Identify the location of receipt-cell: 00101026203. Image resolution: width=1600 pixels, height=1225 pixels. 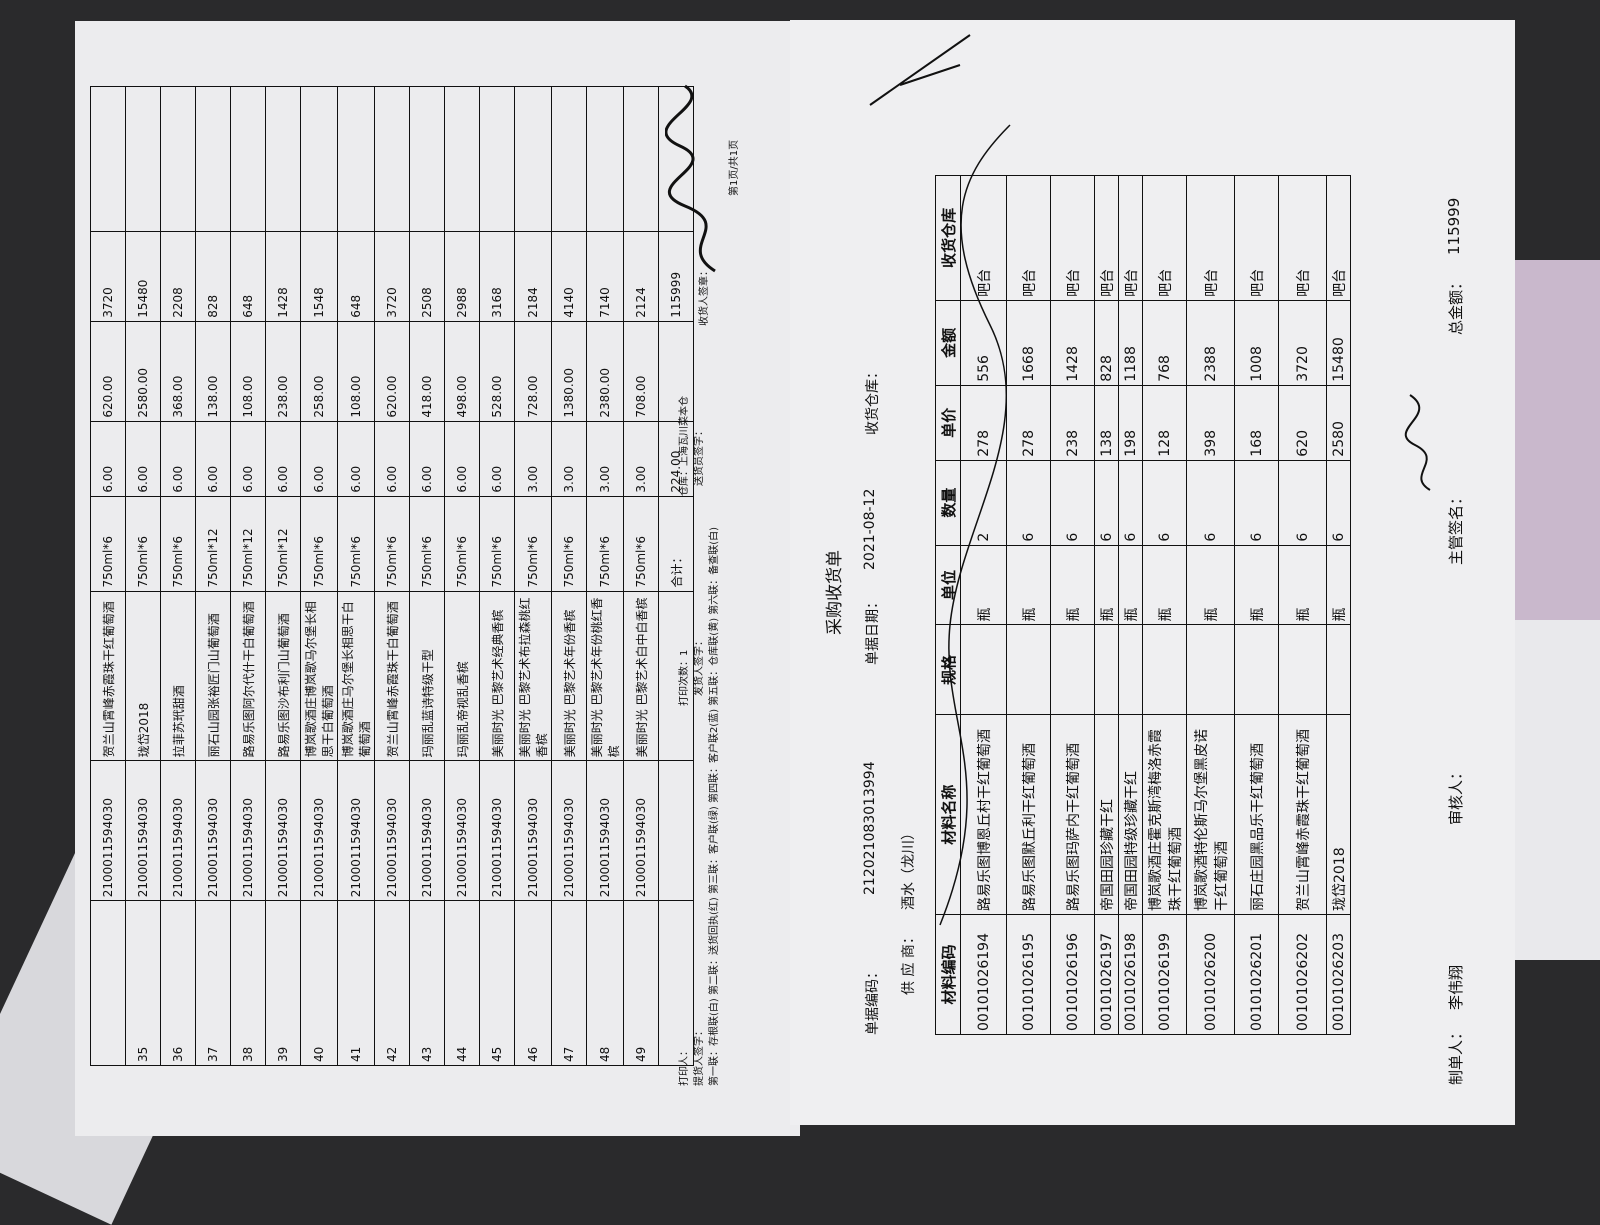
(1338, 974).